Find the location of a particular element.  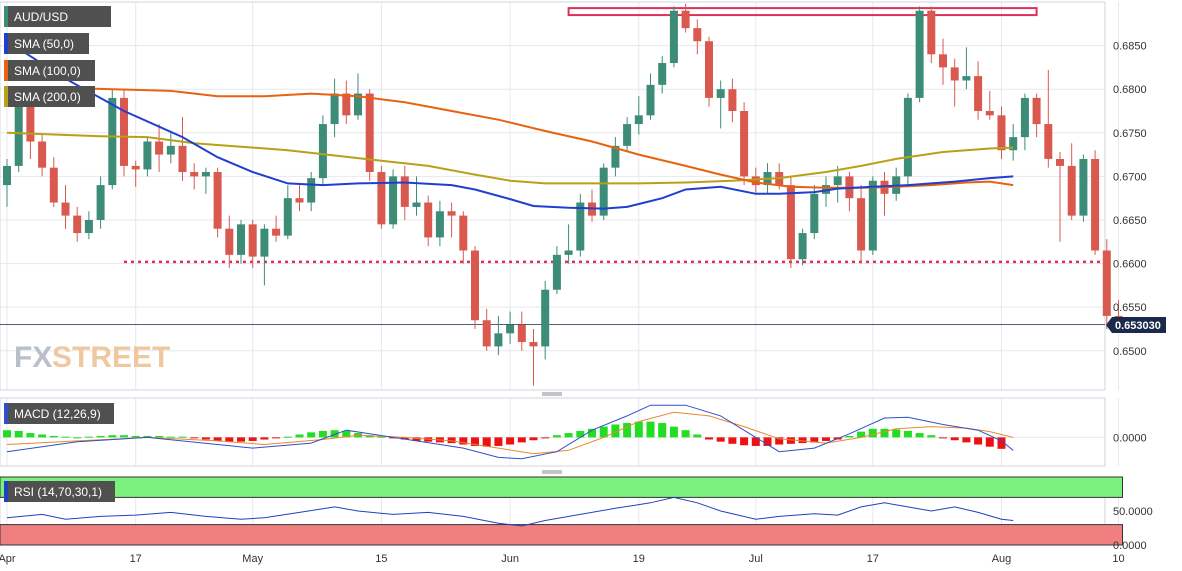

resistance-zone is located at coordinates (802, 12).